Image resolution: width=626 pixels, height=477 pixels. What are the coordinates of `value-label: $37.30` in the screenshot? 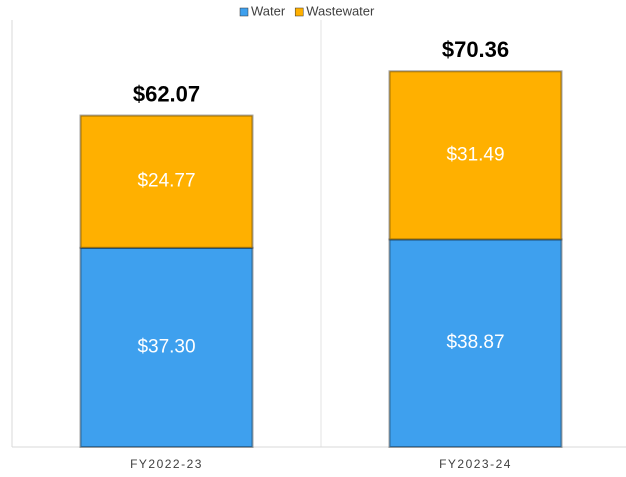 It's located at (166, 346).